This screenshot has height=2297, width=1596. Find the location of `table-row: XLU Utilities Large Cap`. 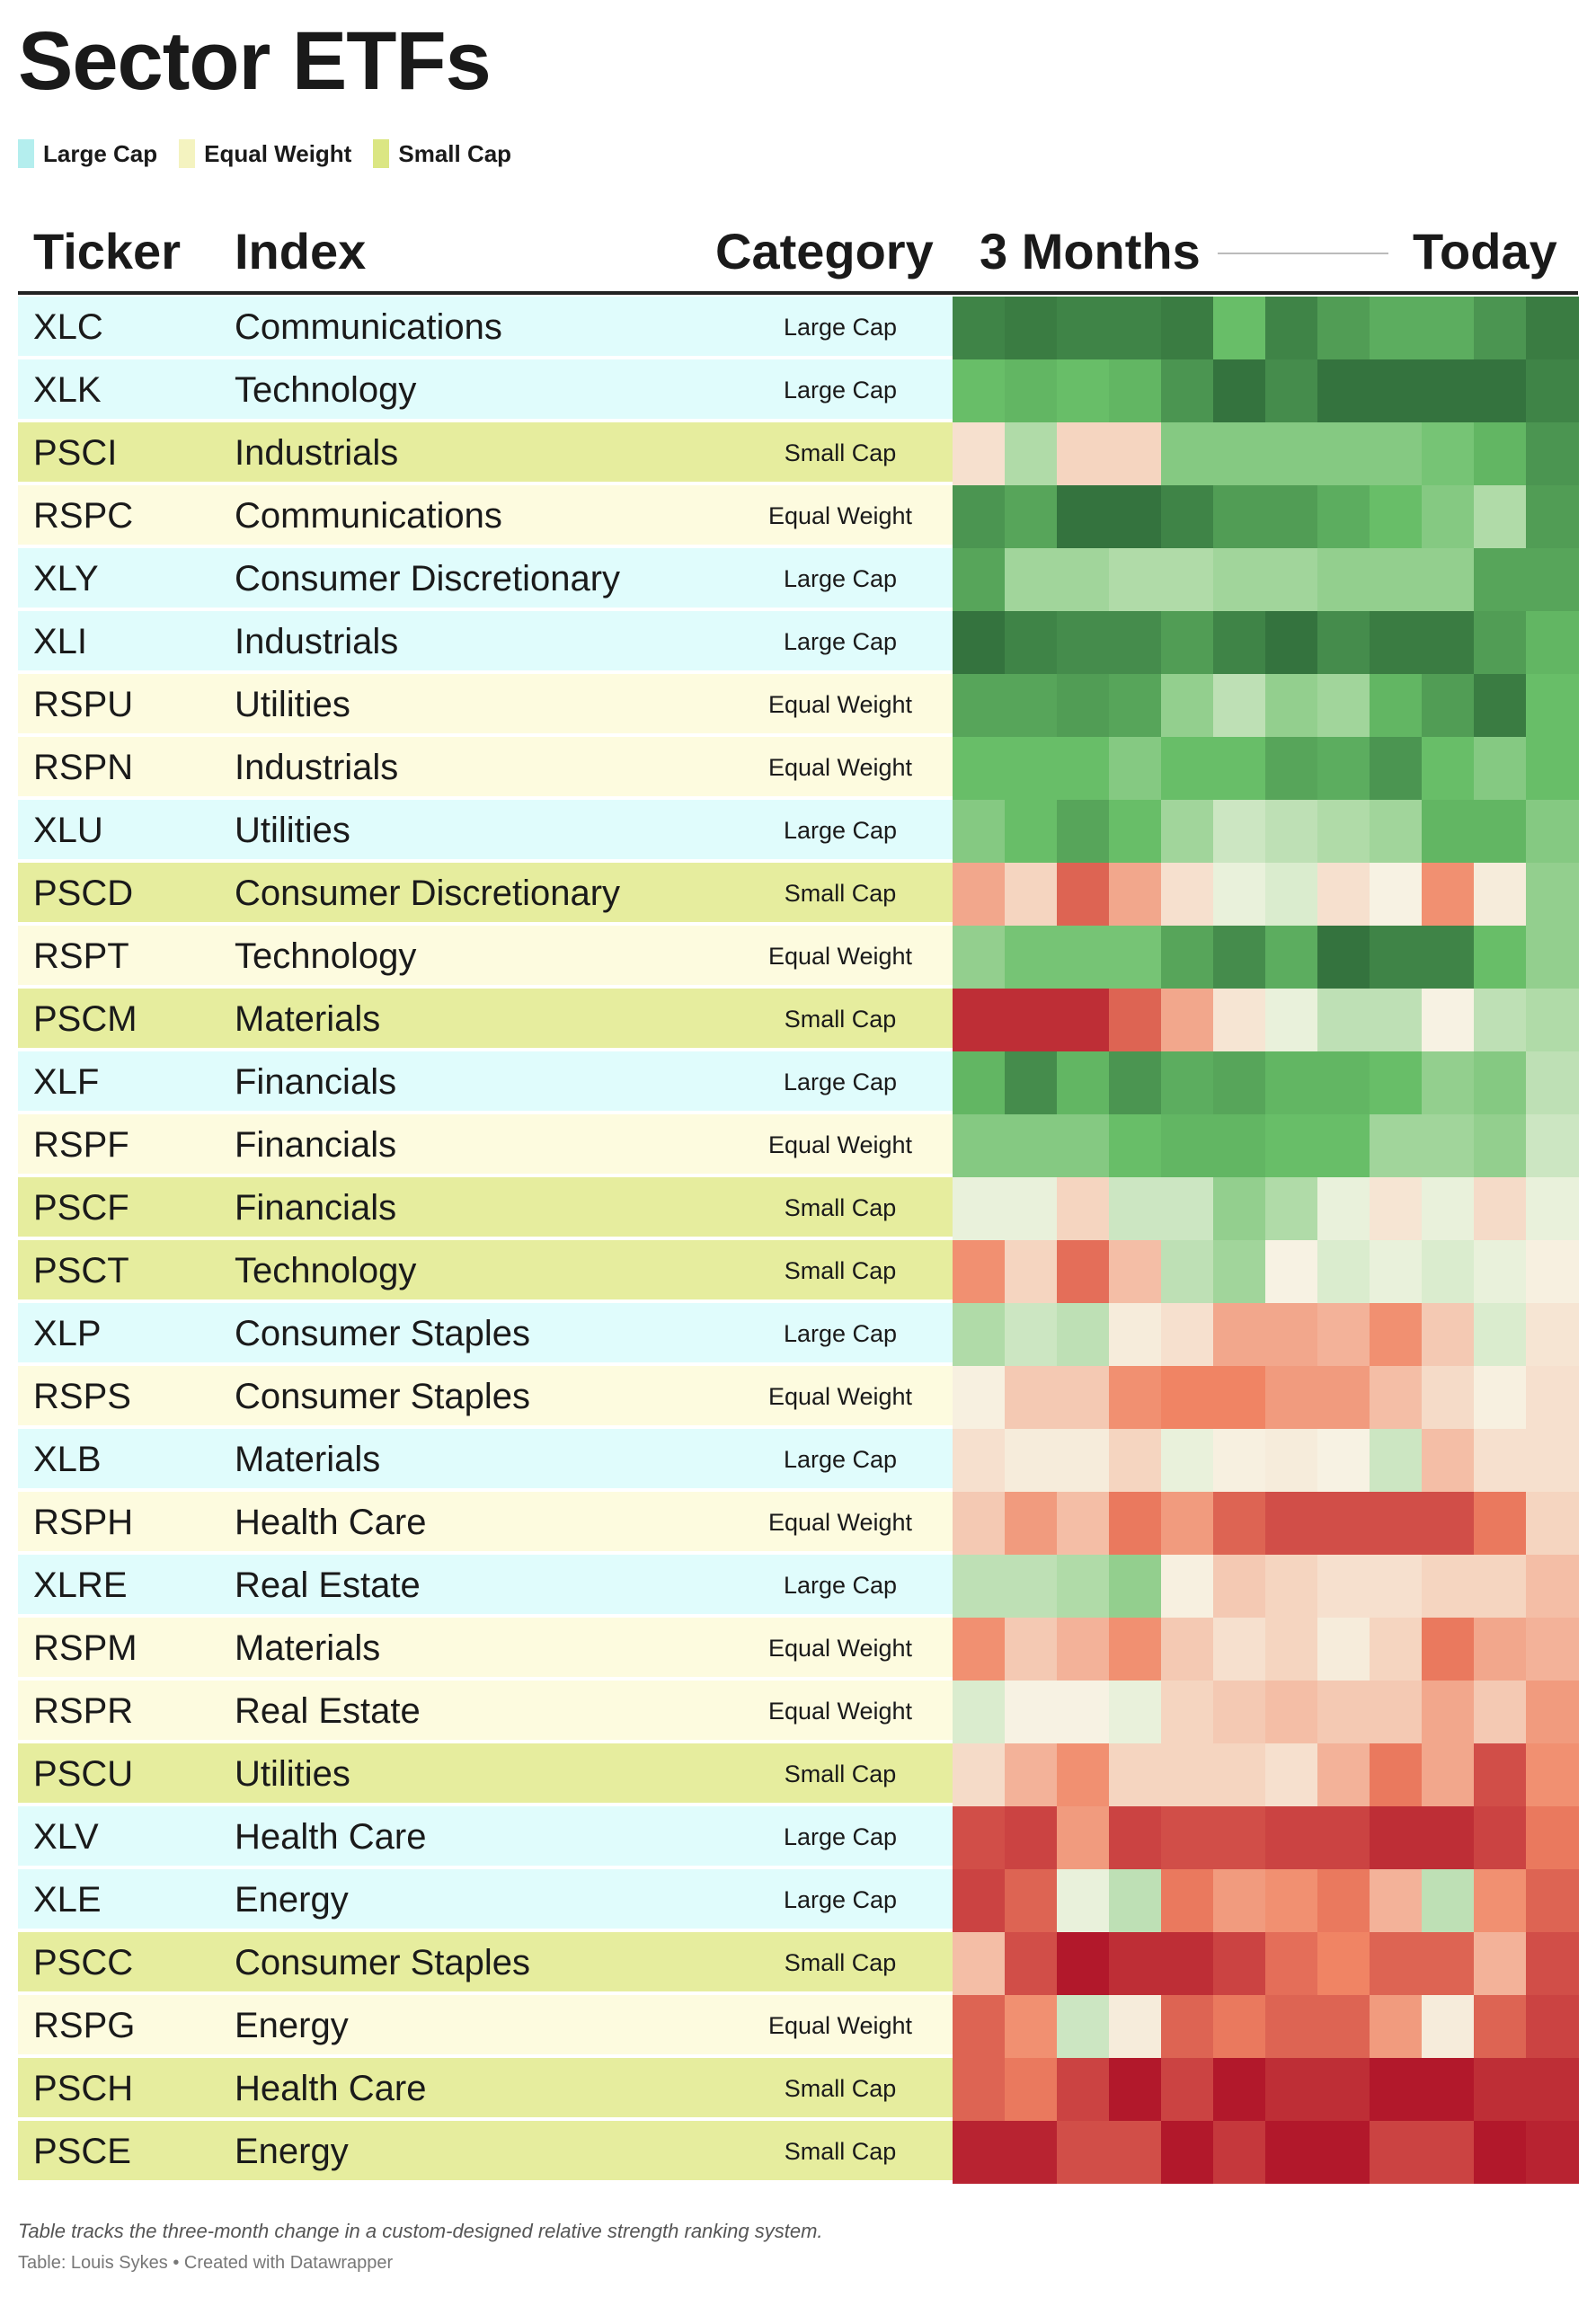

table-row: XLU Utilities Large Cap is located at coordinates (798, 831).